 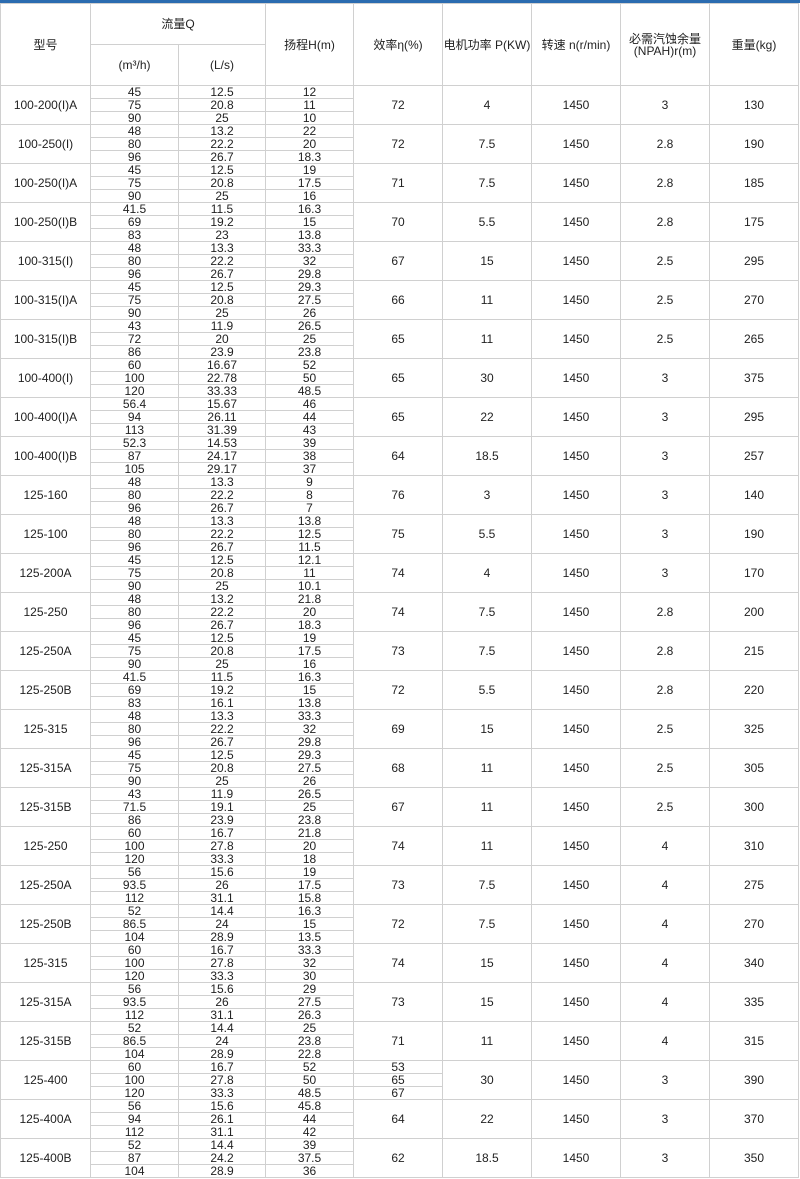 I want to click on weight-cell: 175, so click(x=754, y=222).